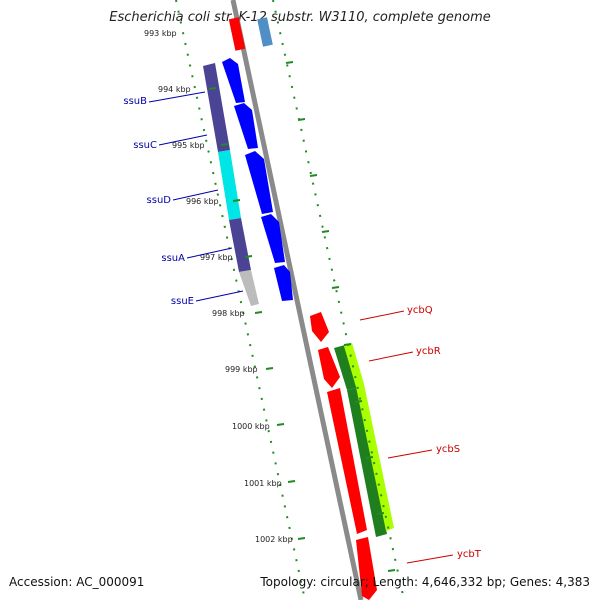 This screenshot has height=600, width=600. I want to click on forward-genes, so click(257, 179).